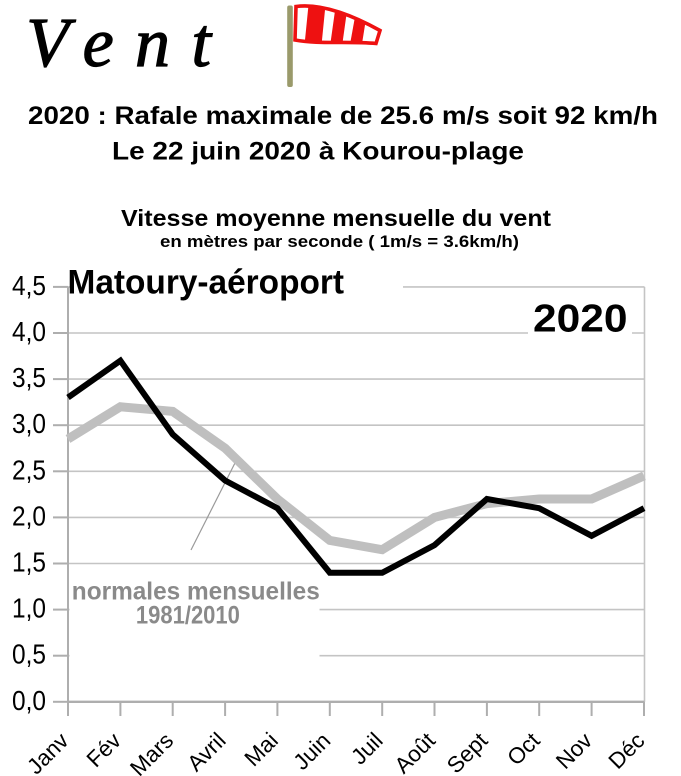 This screenshot has width=681, height=776. I want to click on svg-text: Juin, so click(311, 751).